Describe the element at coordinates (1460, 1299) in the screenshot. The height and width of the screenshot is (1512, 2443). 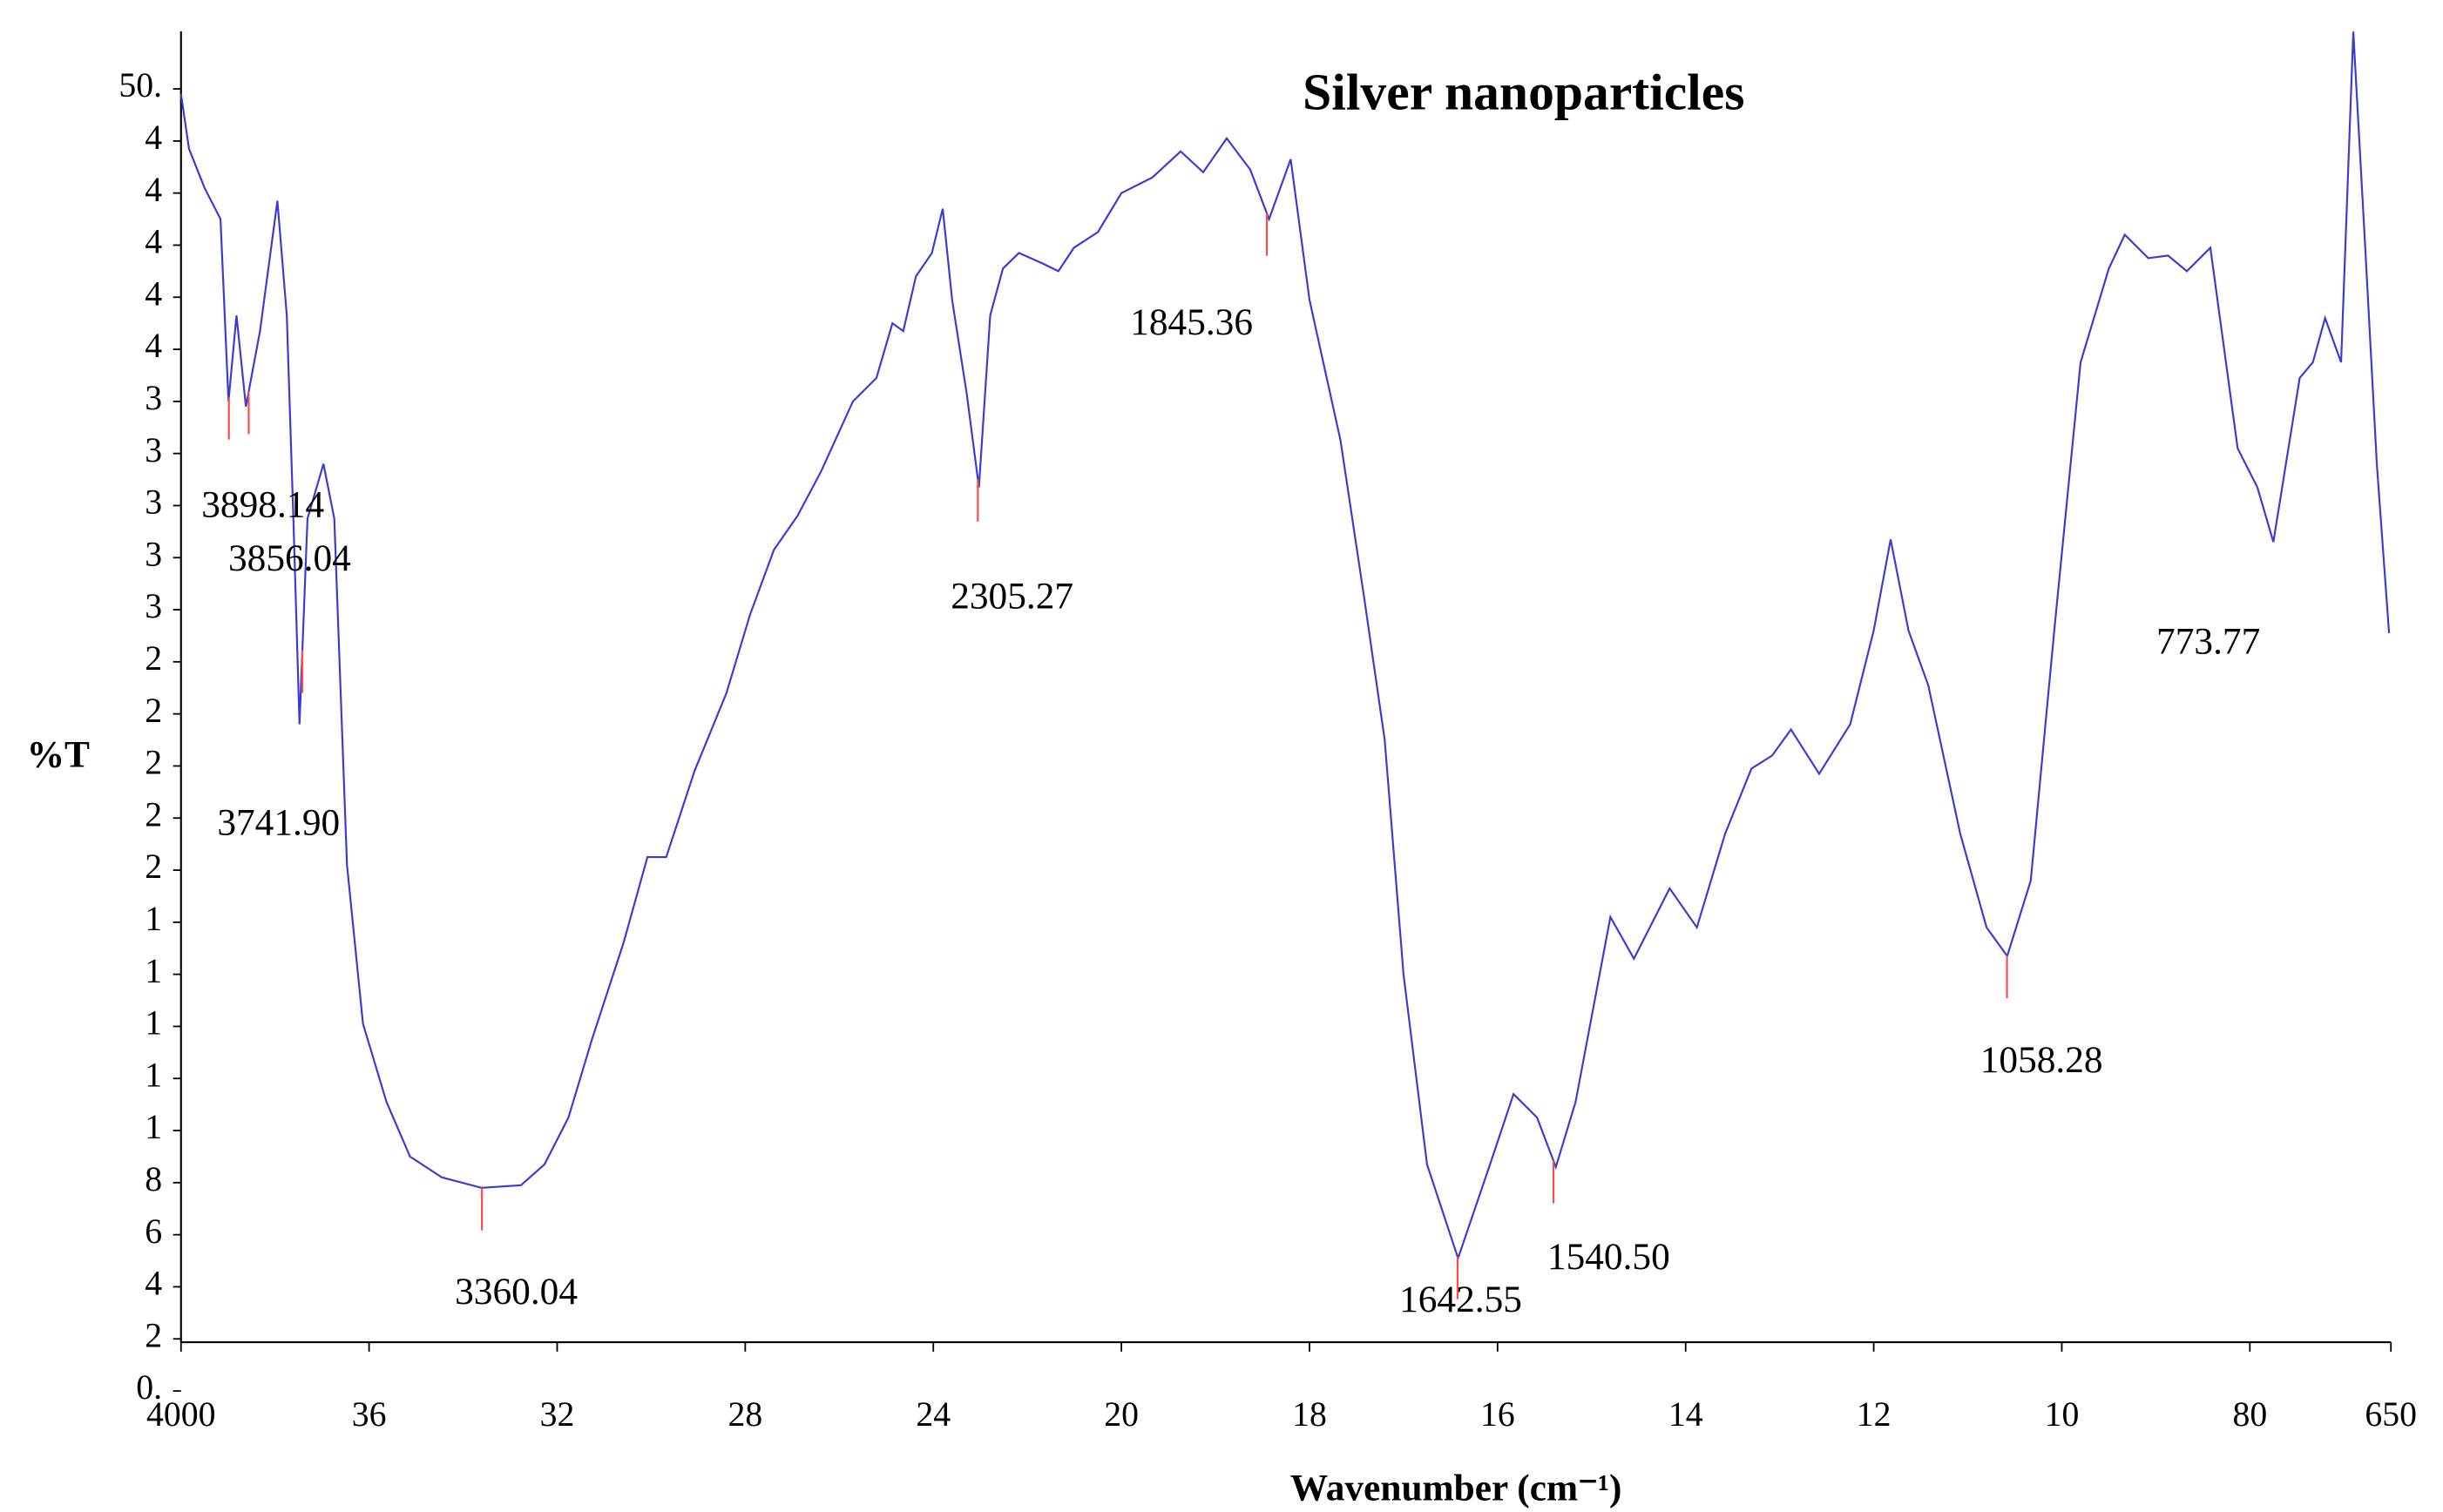
I see `peak-label: 1642.55` at that location.